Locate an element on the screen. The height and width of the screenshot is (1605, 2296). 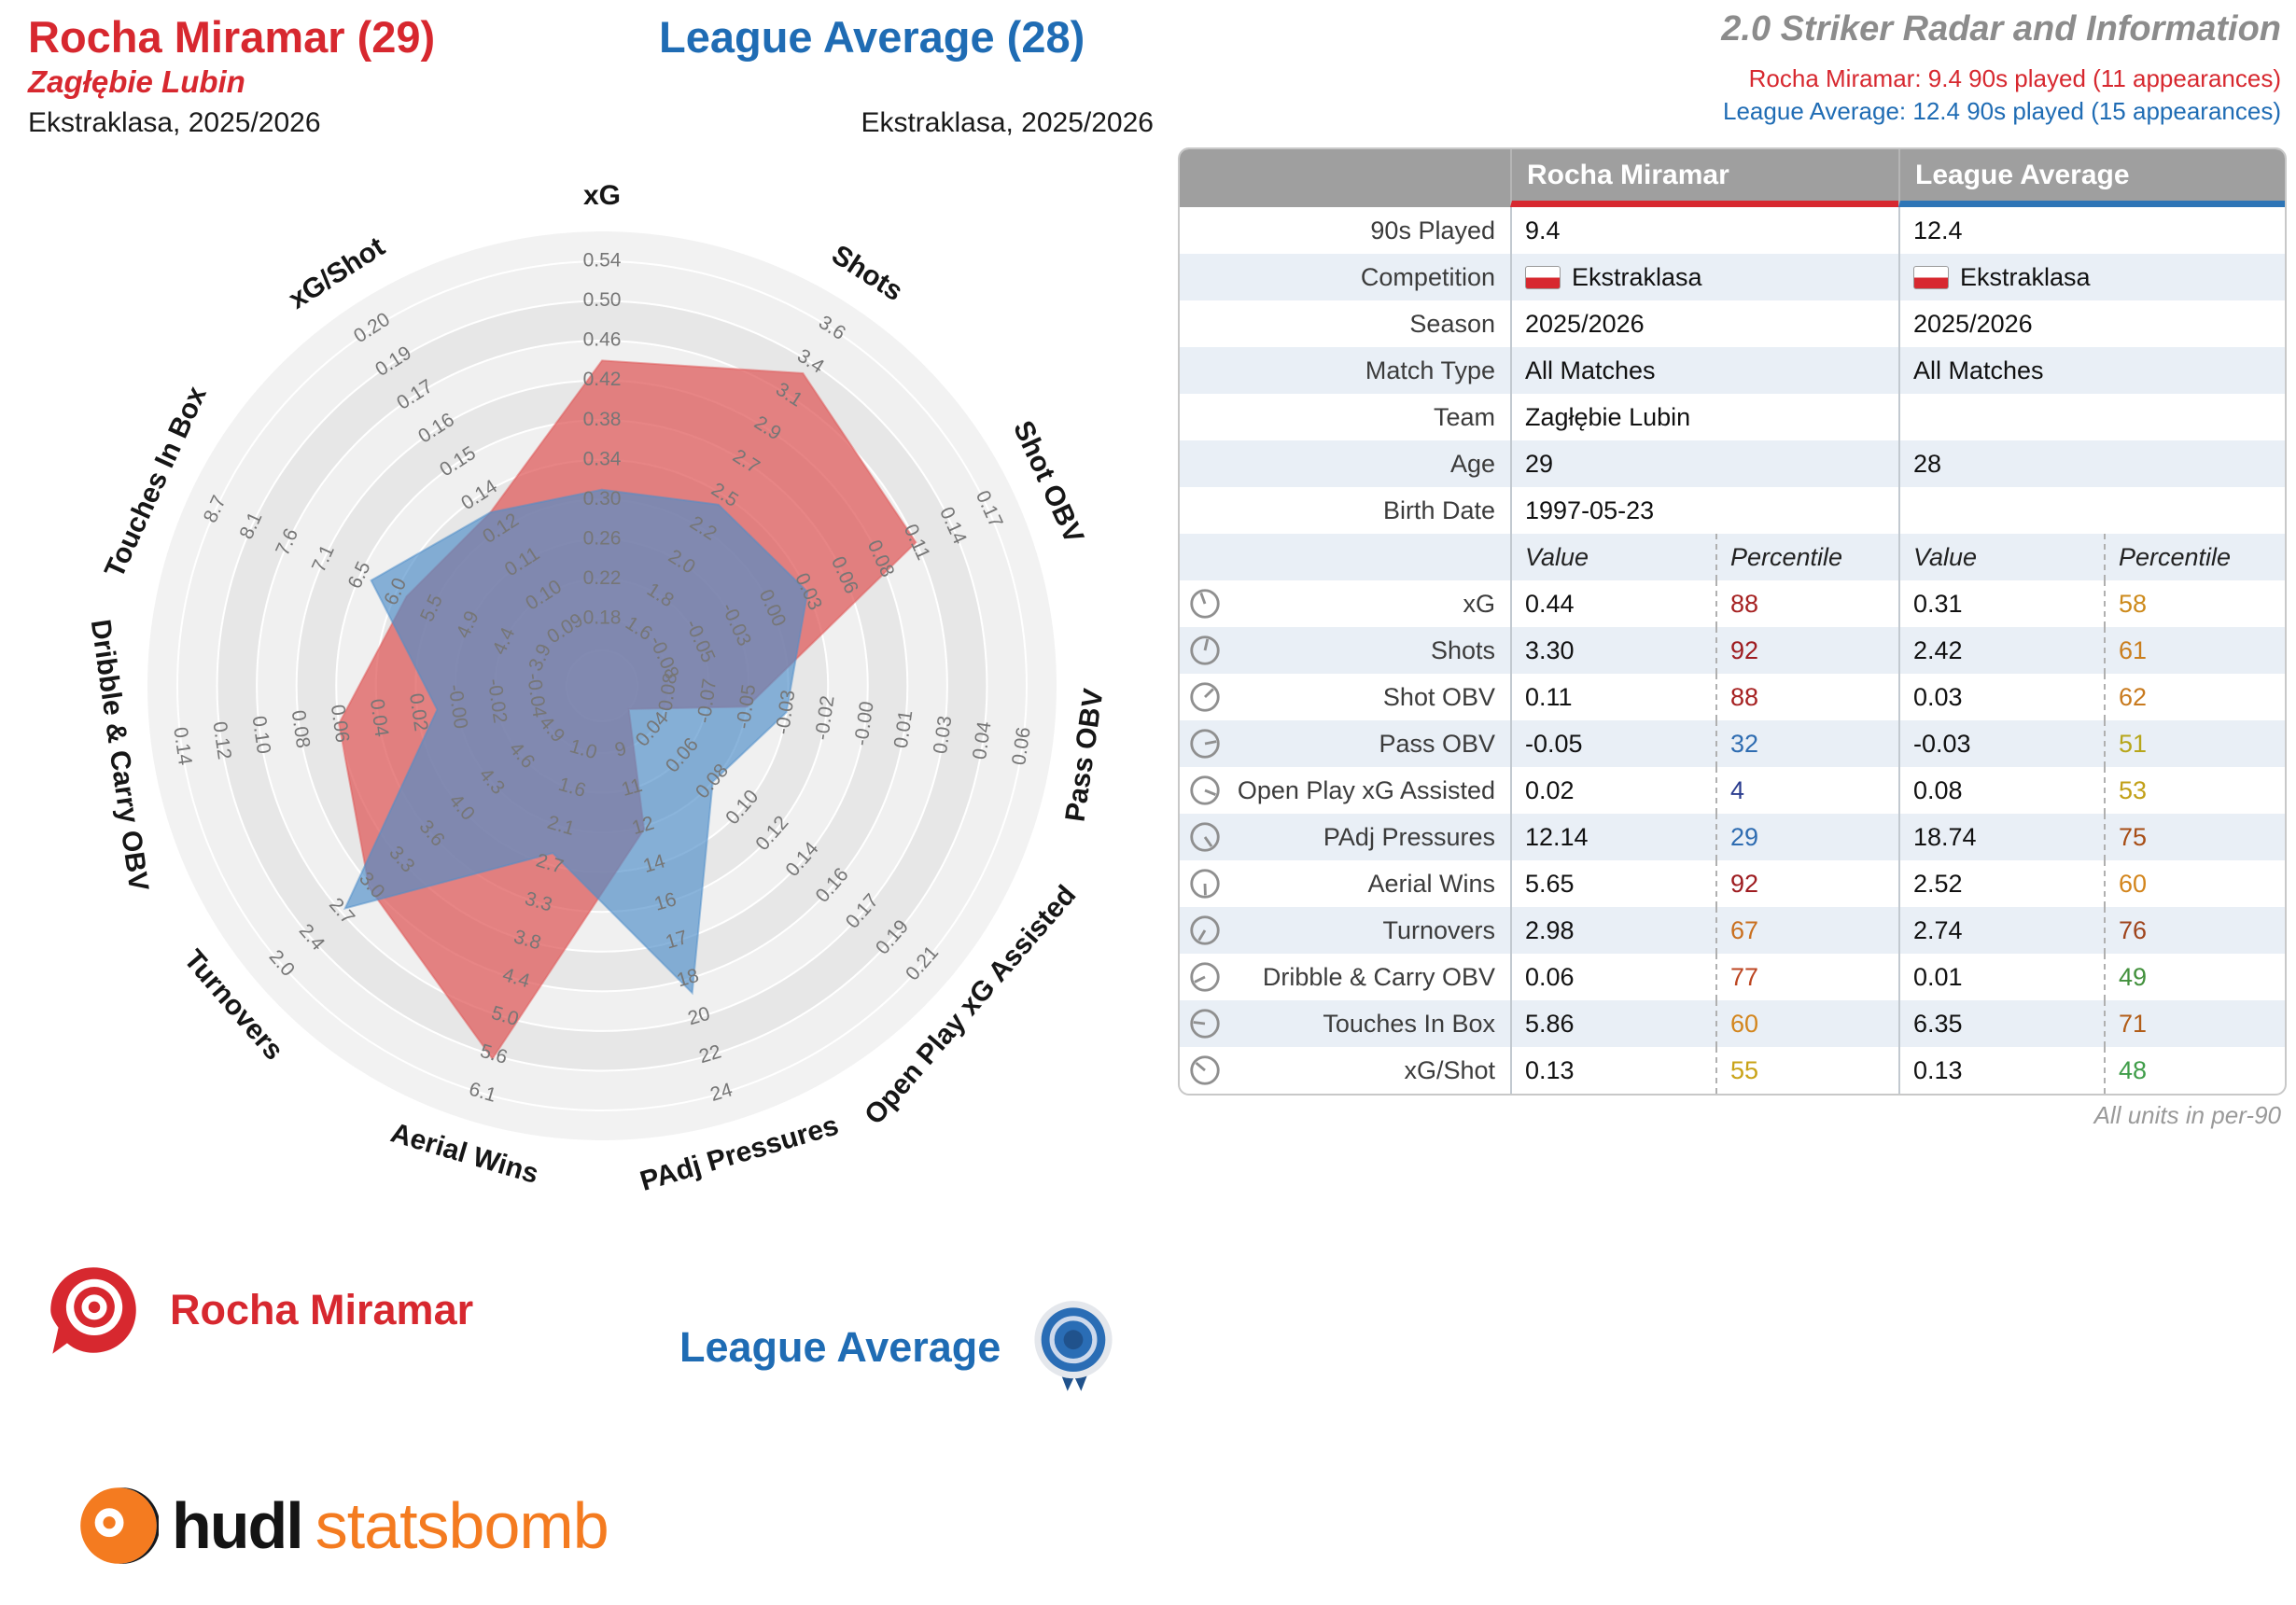
info-label: 90s Played is located at coordinates (1432, 230).